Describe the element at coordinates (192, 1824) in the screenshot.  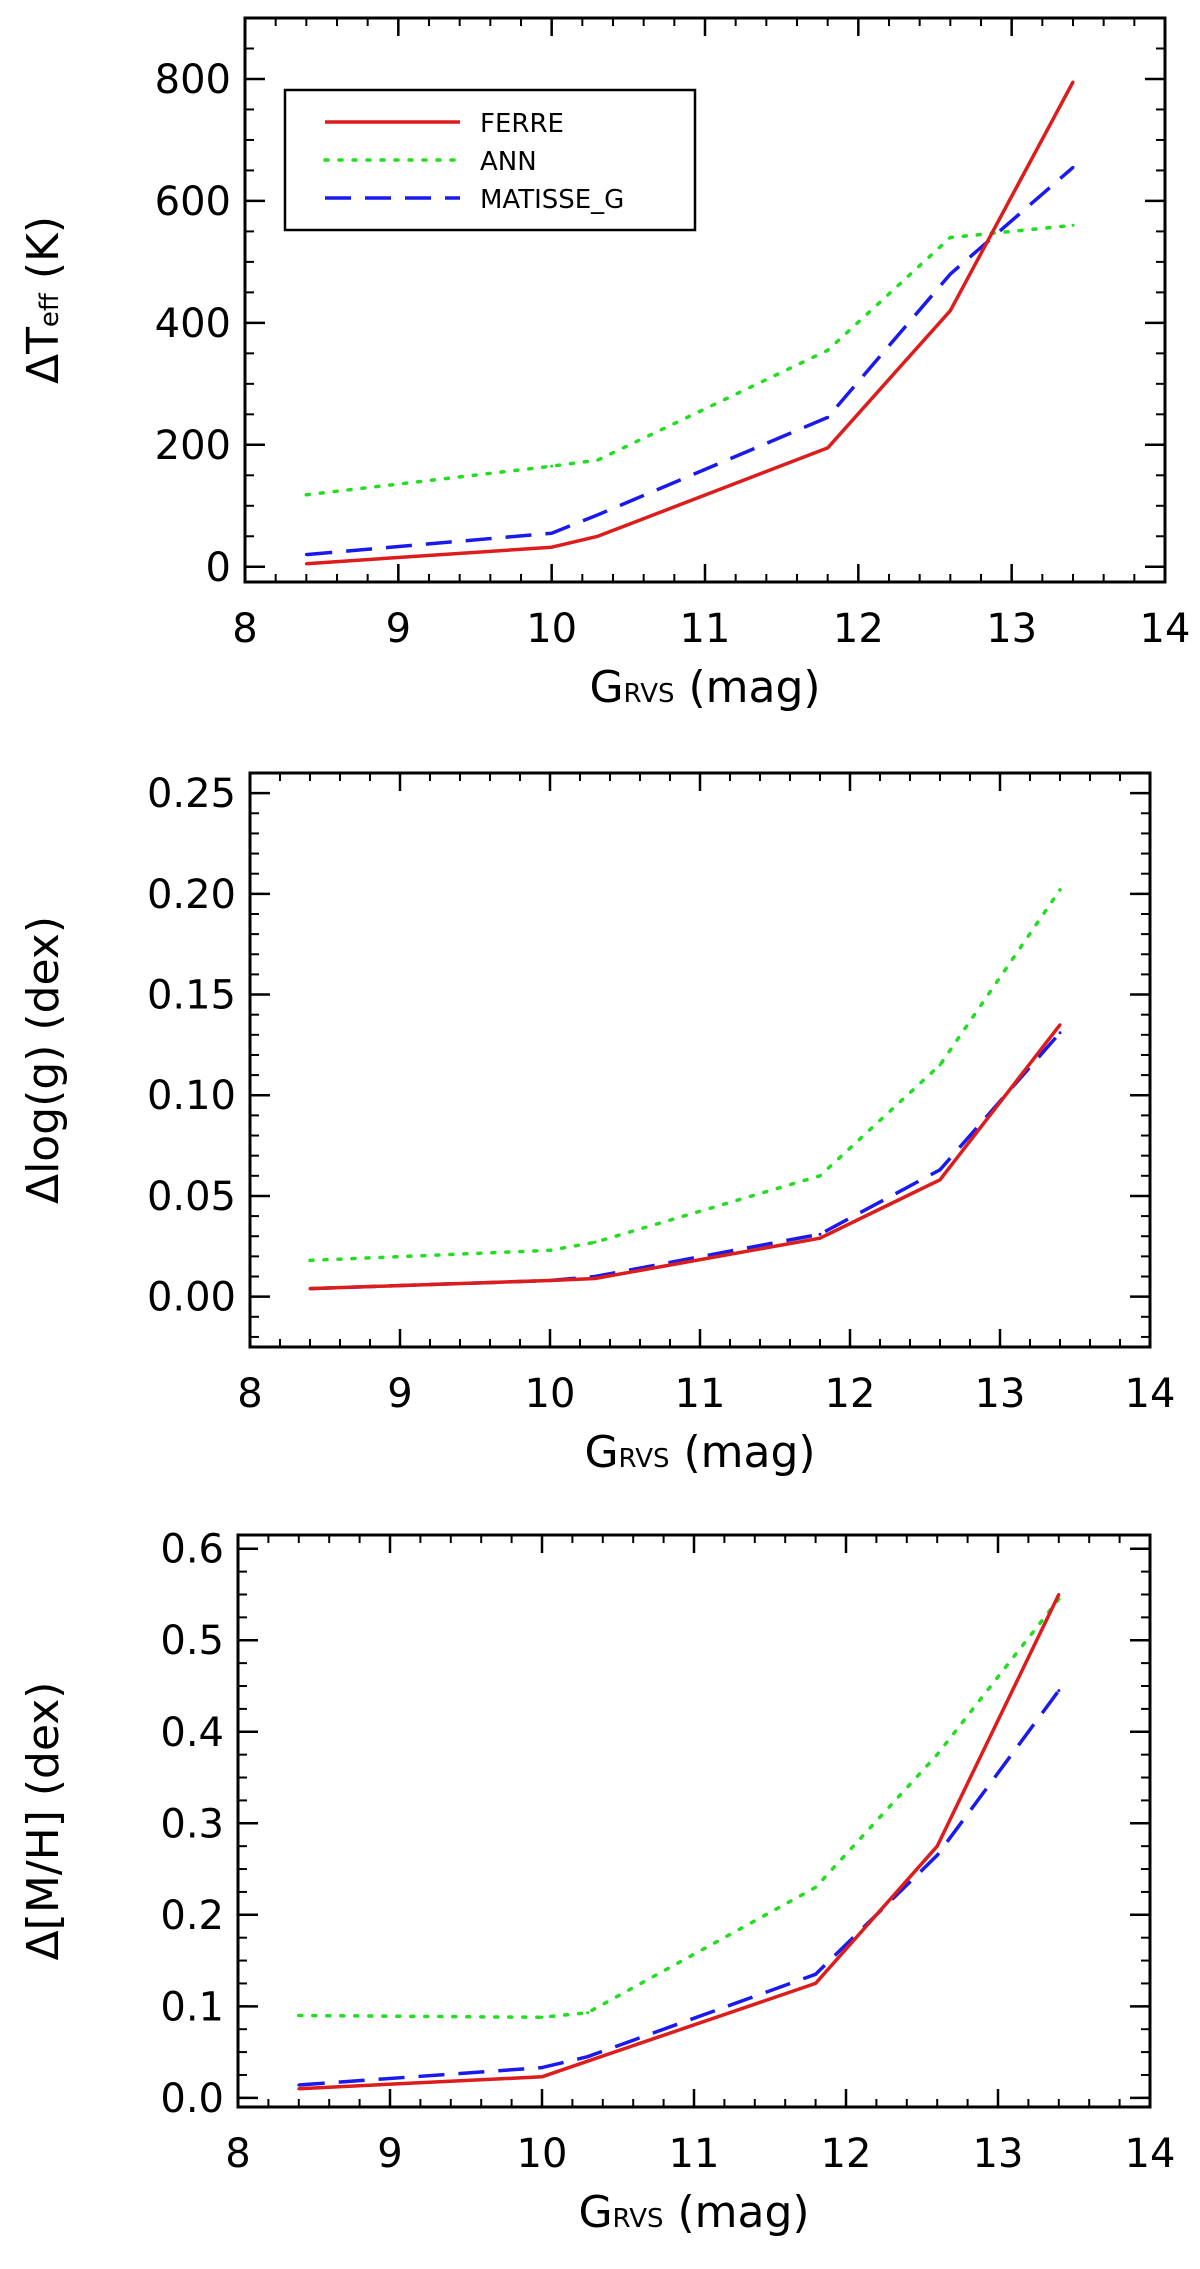
I see `y-tick-label: 0.3` at that location.